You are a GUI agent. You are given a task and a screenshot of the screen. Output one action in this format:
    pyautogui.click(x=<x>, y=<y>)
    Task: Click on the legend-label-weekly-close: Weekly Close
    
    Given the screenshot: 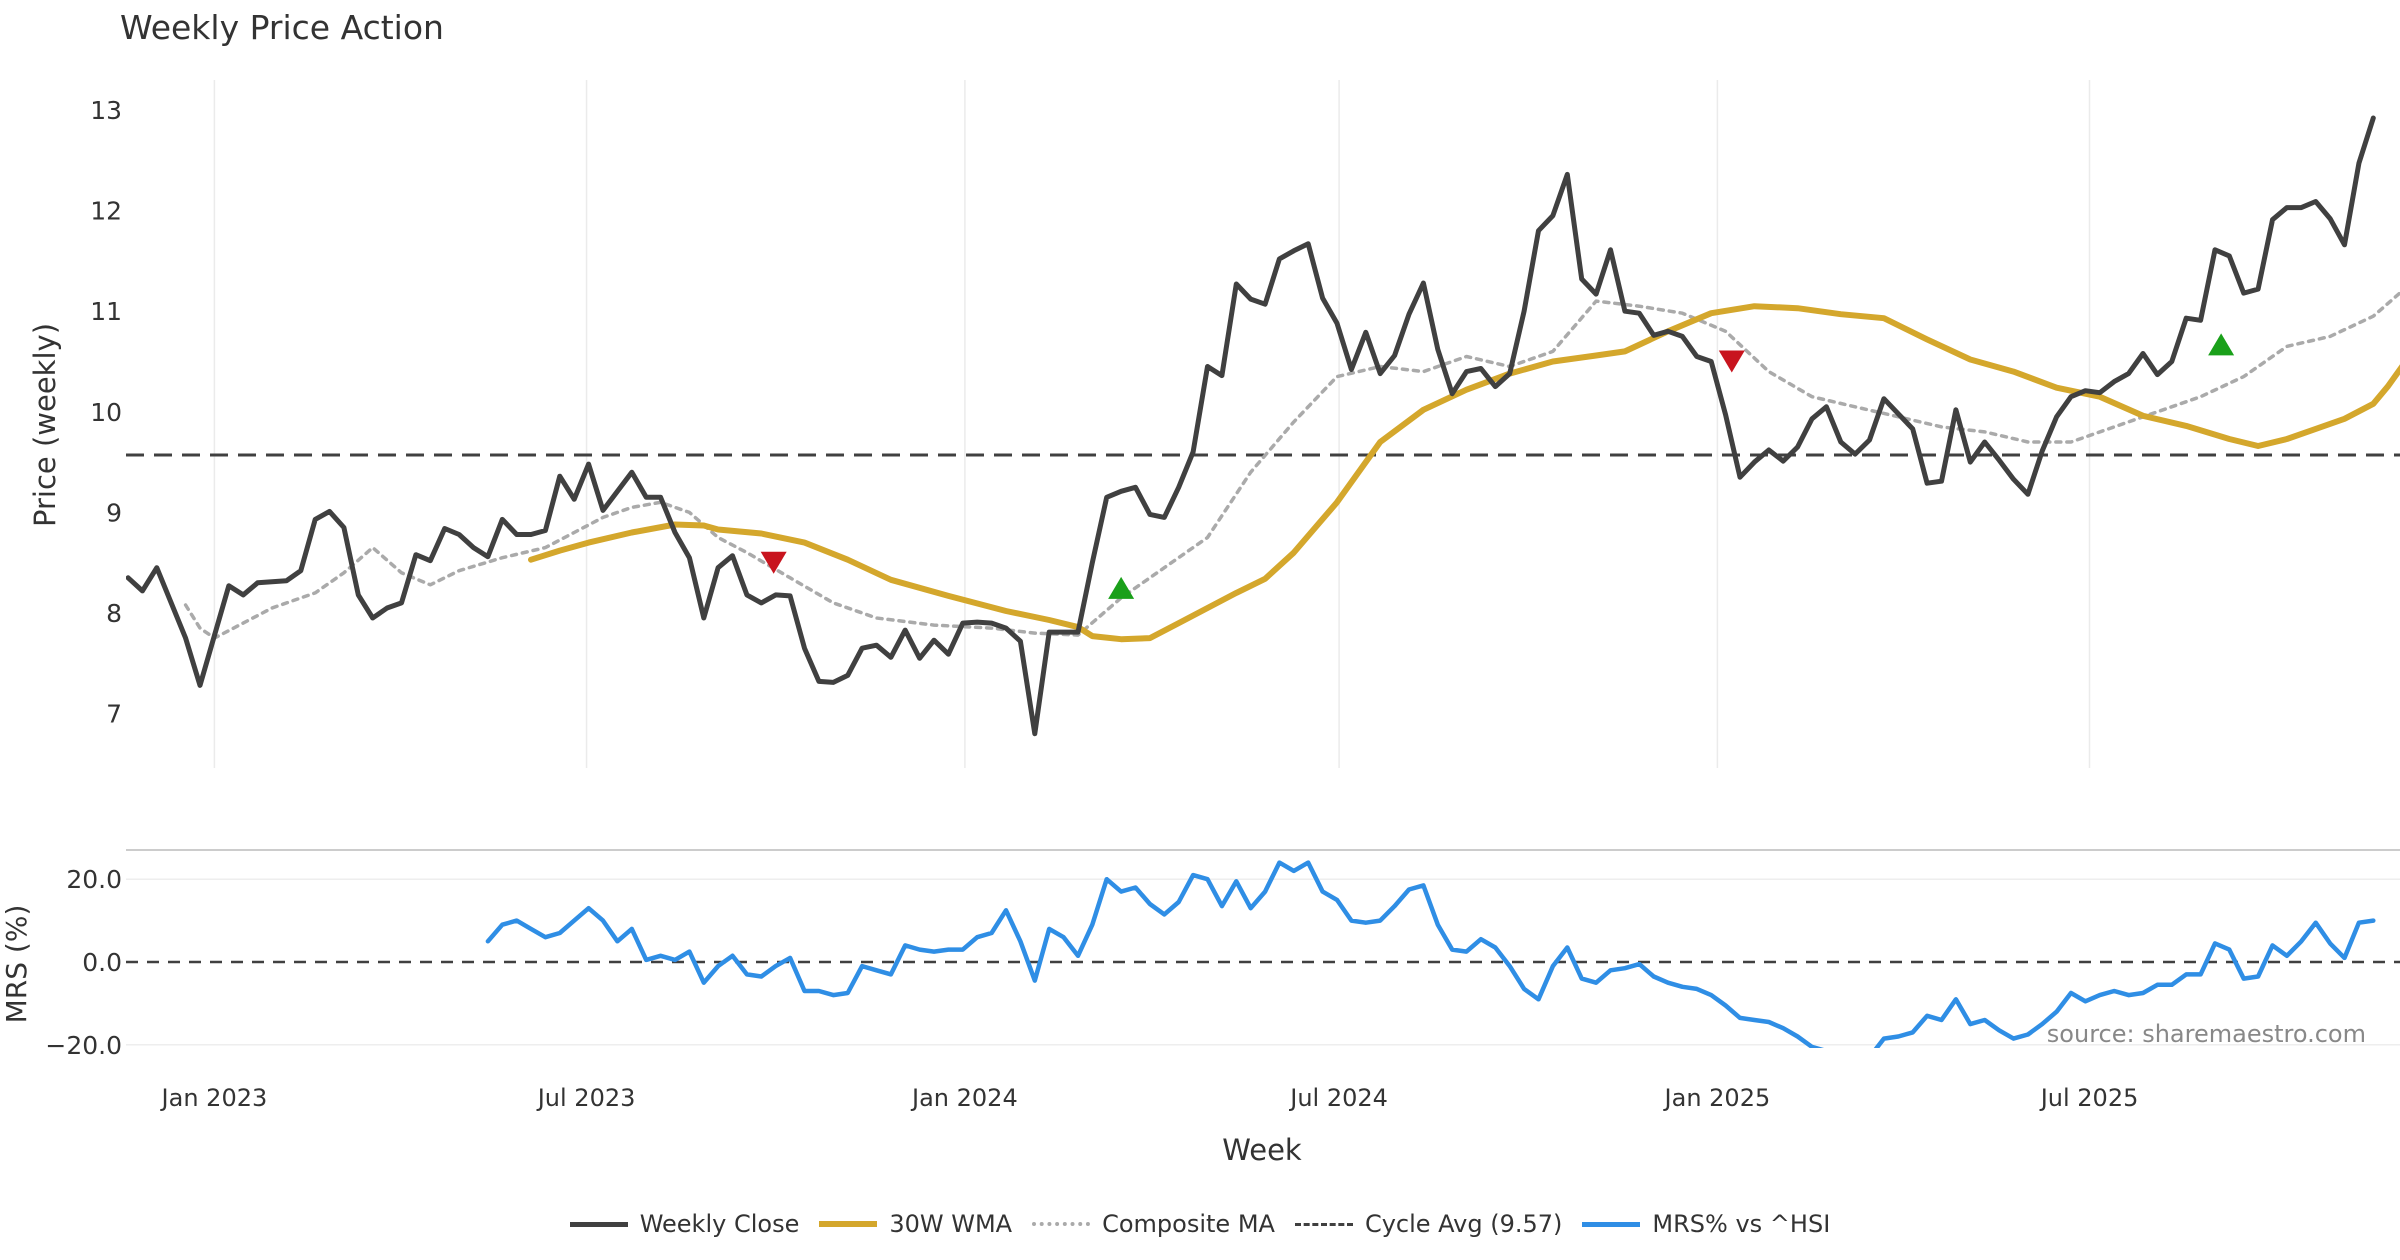 What is the action you would take?
    pyautogui.click(x=719, y=1224)
    